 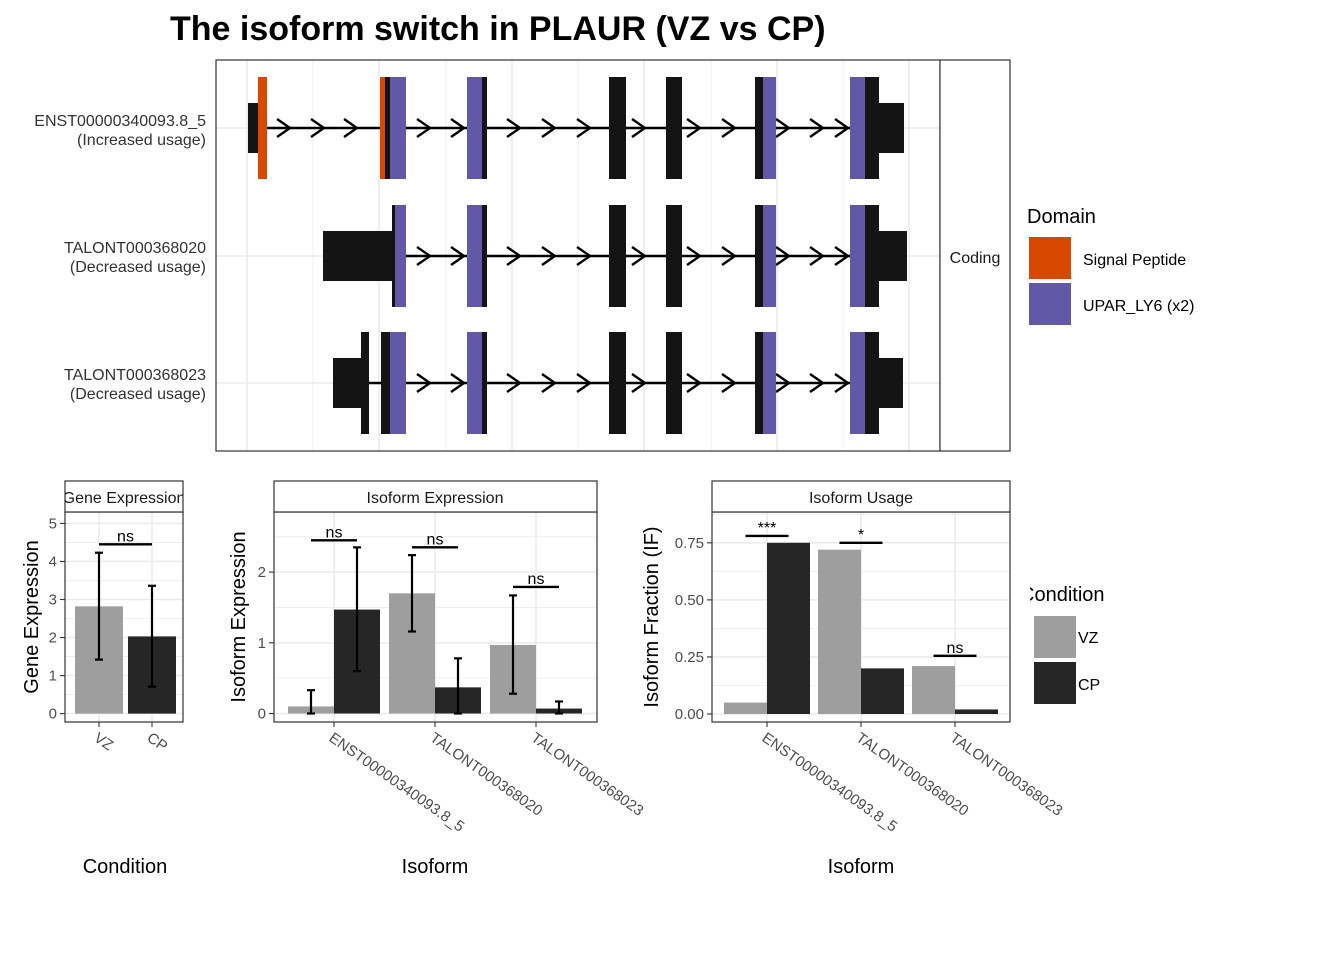 What do you see at coordinates (157, 742) in the screenshot?
I see `x-tick-label: CP` at bounding box center [157, 742].